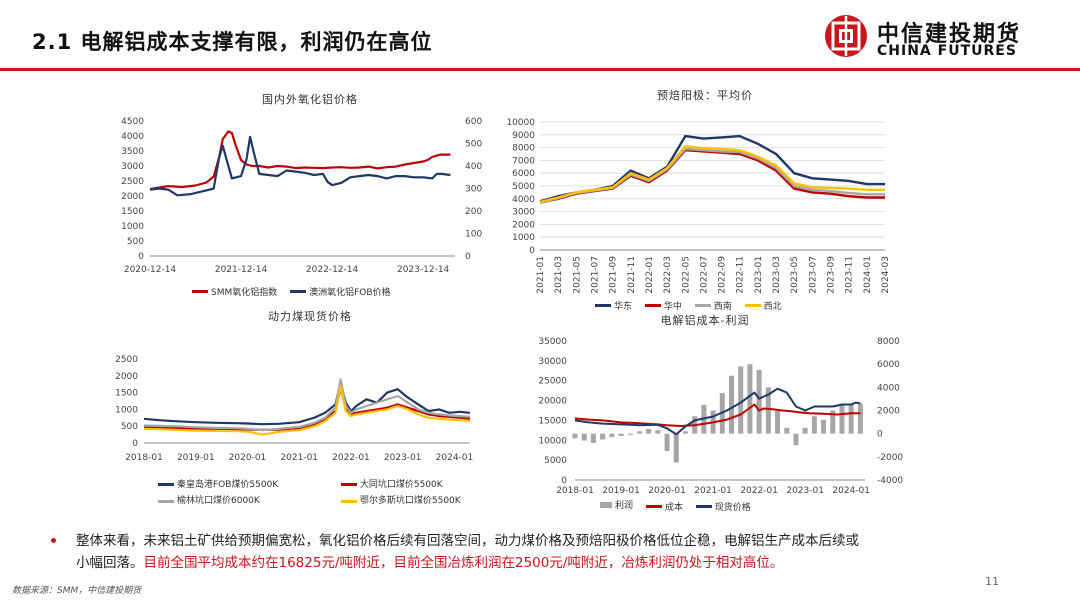 The height and width of the screenshot is (608, 1080). What do you see at coordinates (244, 293) in the screenshot?
I see `legend-label: SMM氧化铝指数` at bounding box center [244, 293].